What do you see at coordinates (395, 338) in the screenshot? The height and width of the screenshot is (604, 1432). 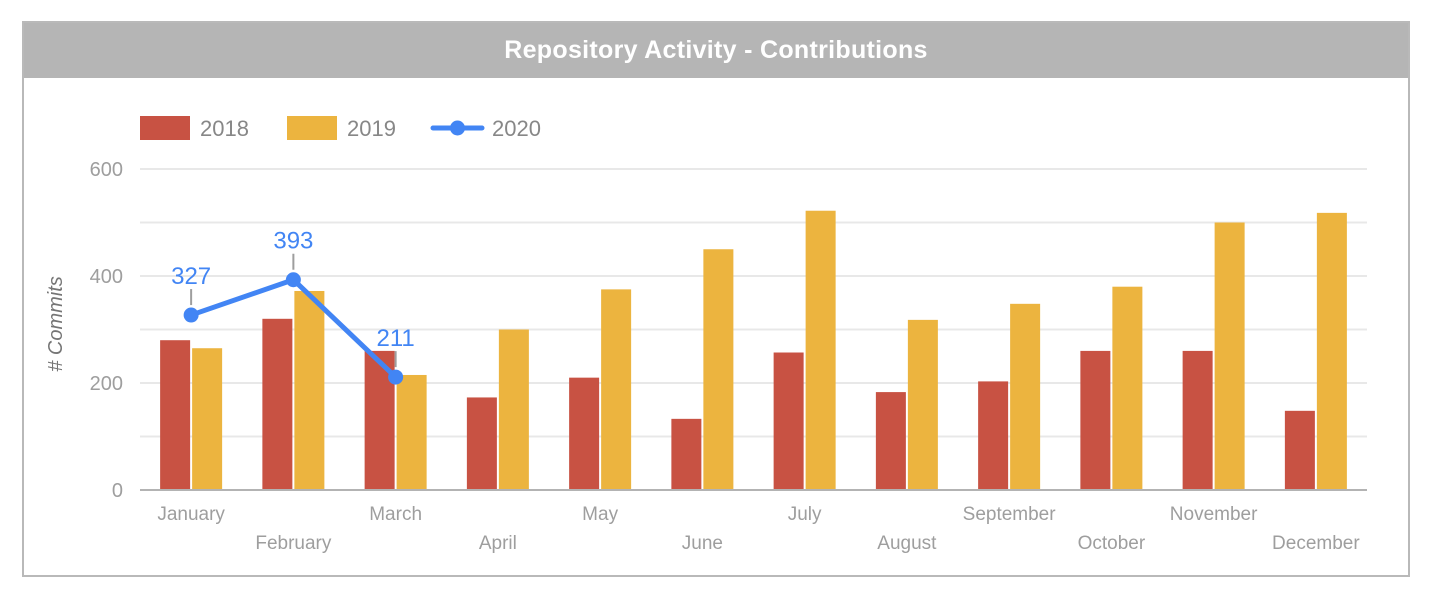 I see `data-point-label-march: 211` at bounding box center [395, 338].